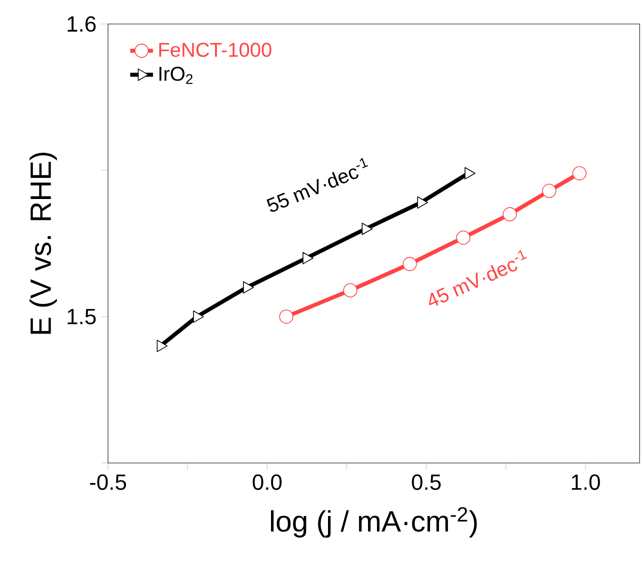 The image size is (641, 562). Describe the element at coordinates (82, 316) in the screenshot. I see `y-tick-label: 1.5` at that location.